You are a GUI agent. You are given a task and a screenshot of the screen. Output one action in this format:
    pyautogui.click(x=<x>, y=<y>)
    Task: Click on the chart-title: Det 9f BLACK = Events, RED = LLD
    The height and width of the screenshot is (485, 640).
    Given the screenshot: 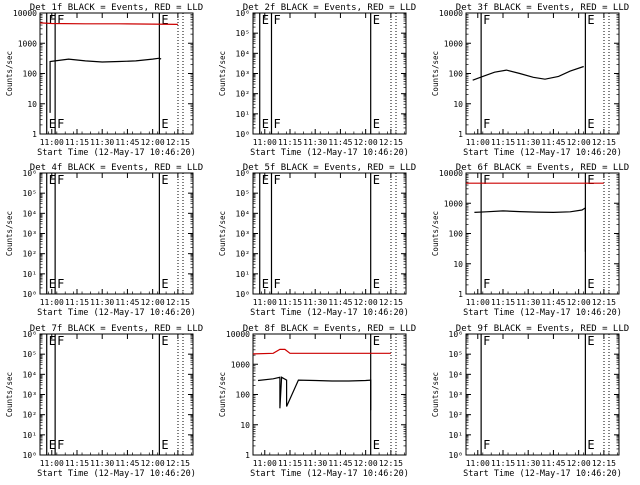 What is the action you would take?
    pyautogui.click(x=542, y=329)
    